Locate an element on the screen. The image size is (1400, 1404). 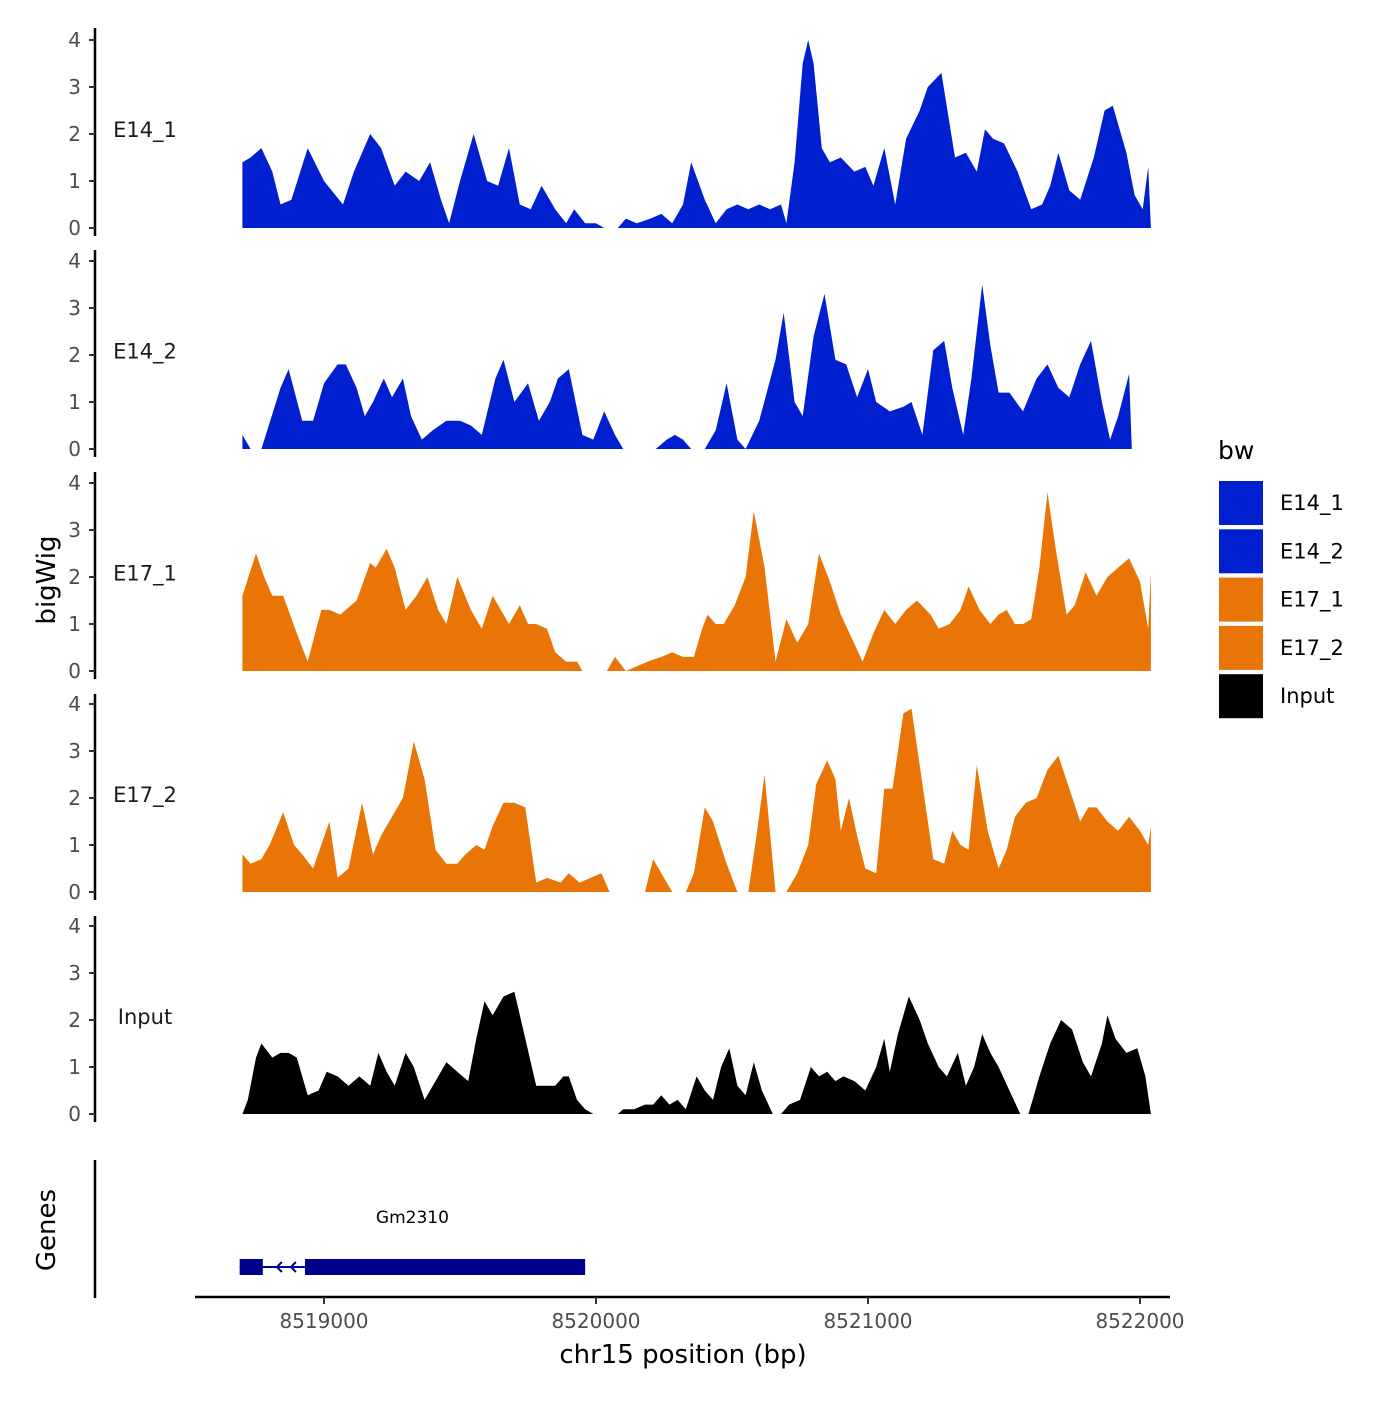
track-E17_2: 0 1 2 3 4 E17_2 is located at coordinates (609, 798).